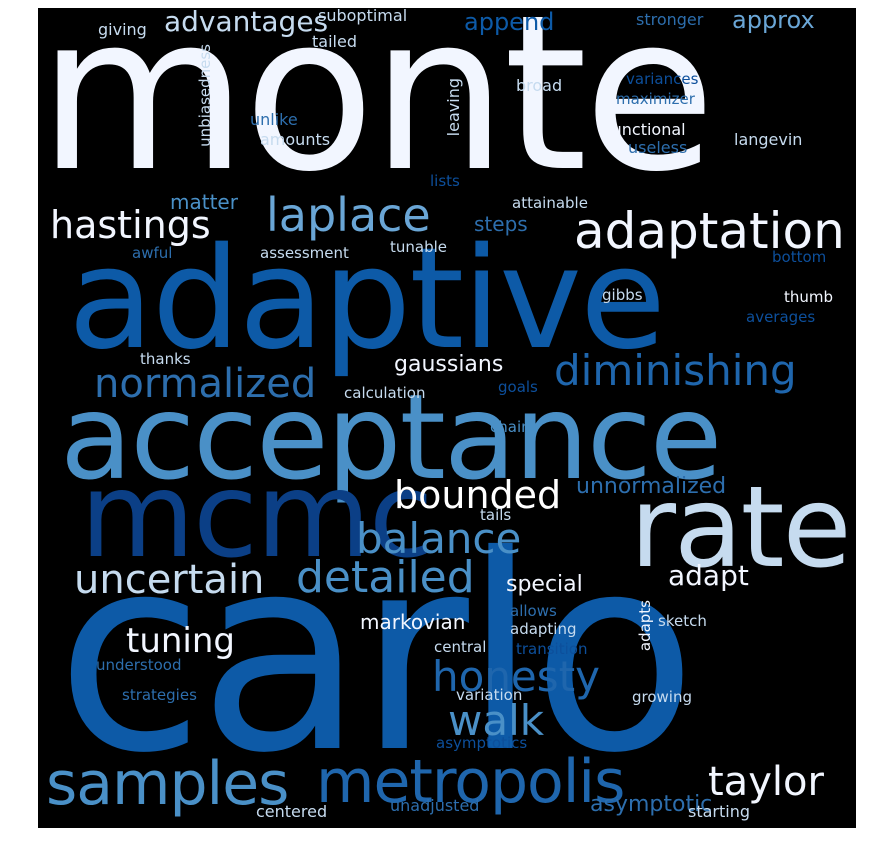 This screenshot has height=850, width=875. Describe the element at coordinates (205, 384) in the screenshot. I see `word-normalized: normalized` at that location.